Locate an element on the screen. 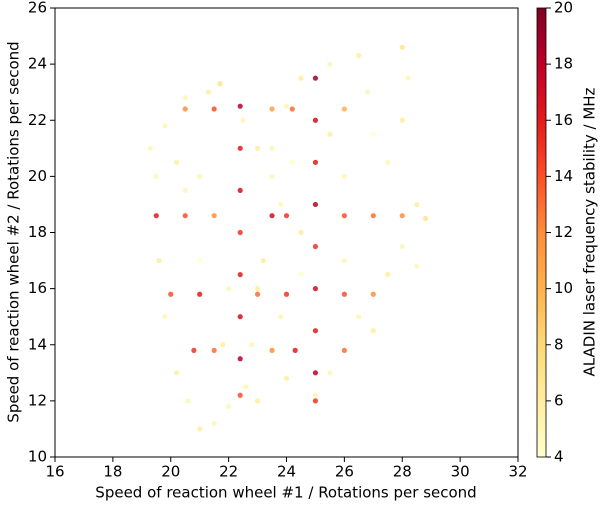  y-tick-label: 18 is located at coordinates (37, 232).